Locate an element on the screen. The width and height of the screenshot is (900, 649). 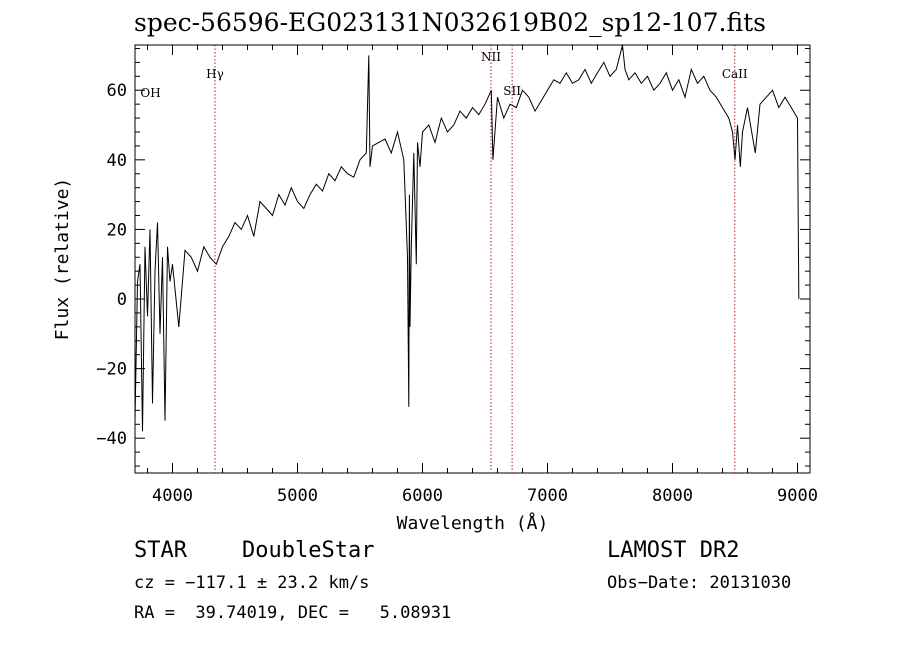
spectral-line-label: Hγ is located at coordinates (215, 74).